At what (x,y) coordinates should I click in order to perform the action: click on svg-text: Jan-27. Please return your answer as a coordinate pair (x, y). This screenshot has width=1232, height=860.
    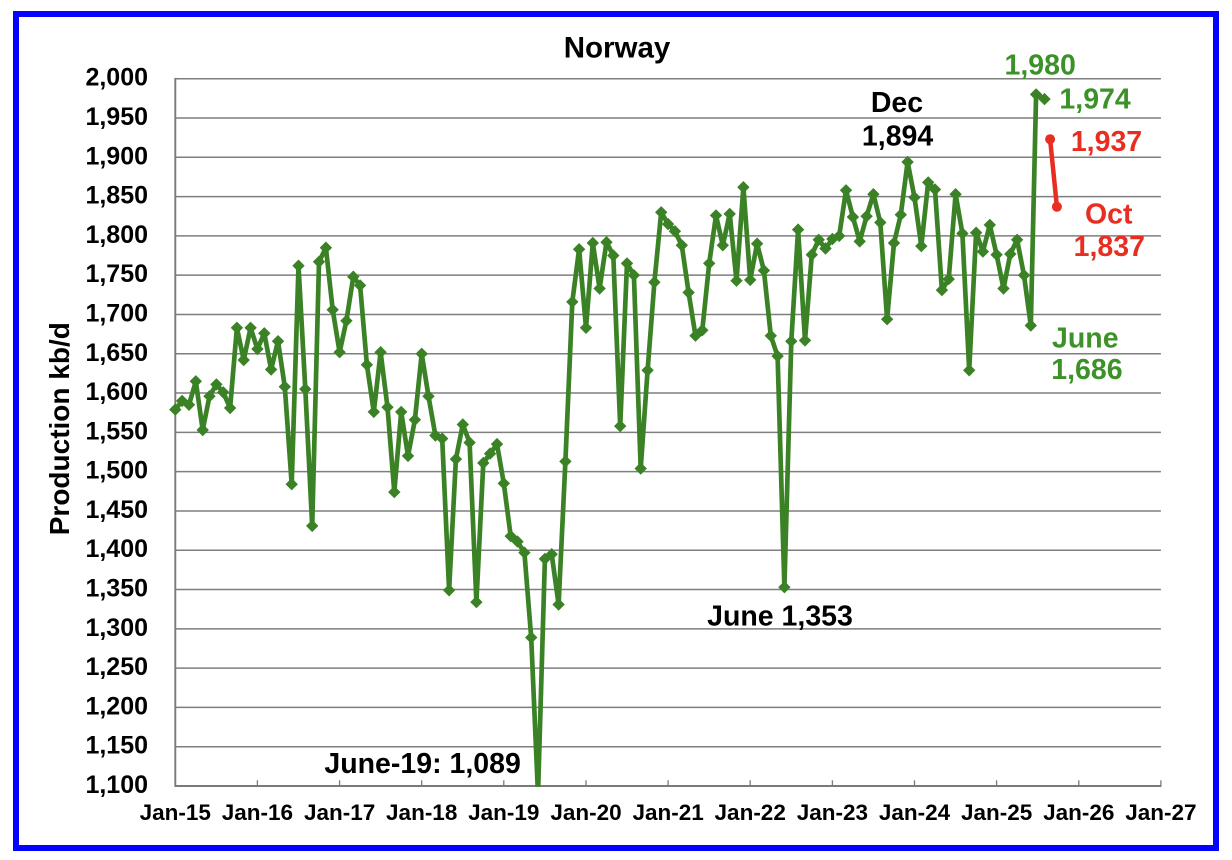
    Looking at the image, I should click on (1160, 812).